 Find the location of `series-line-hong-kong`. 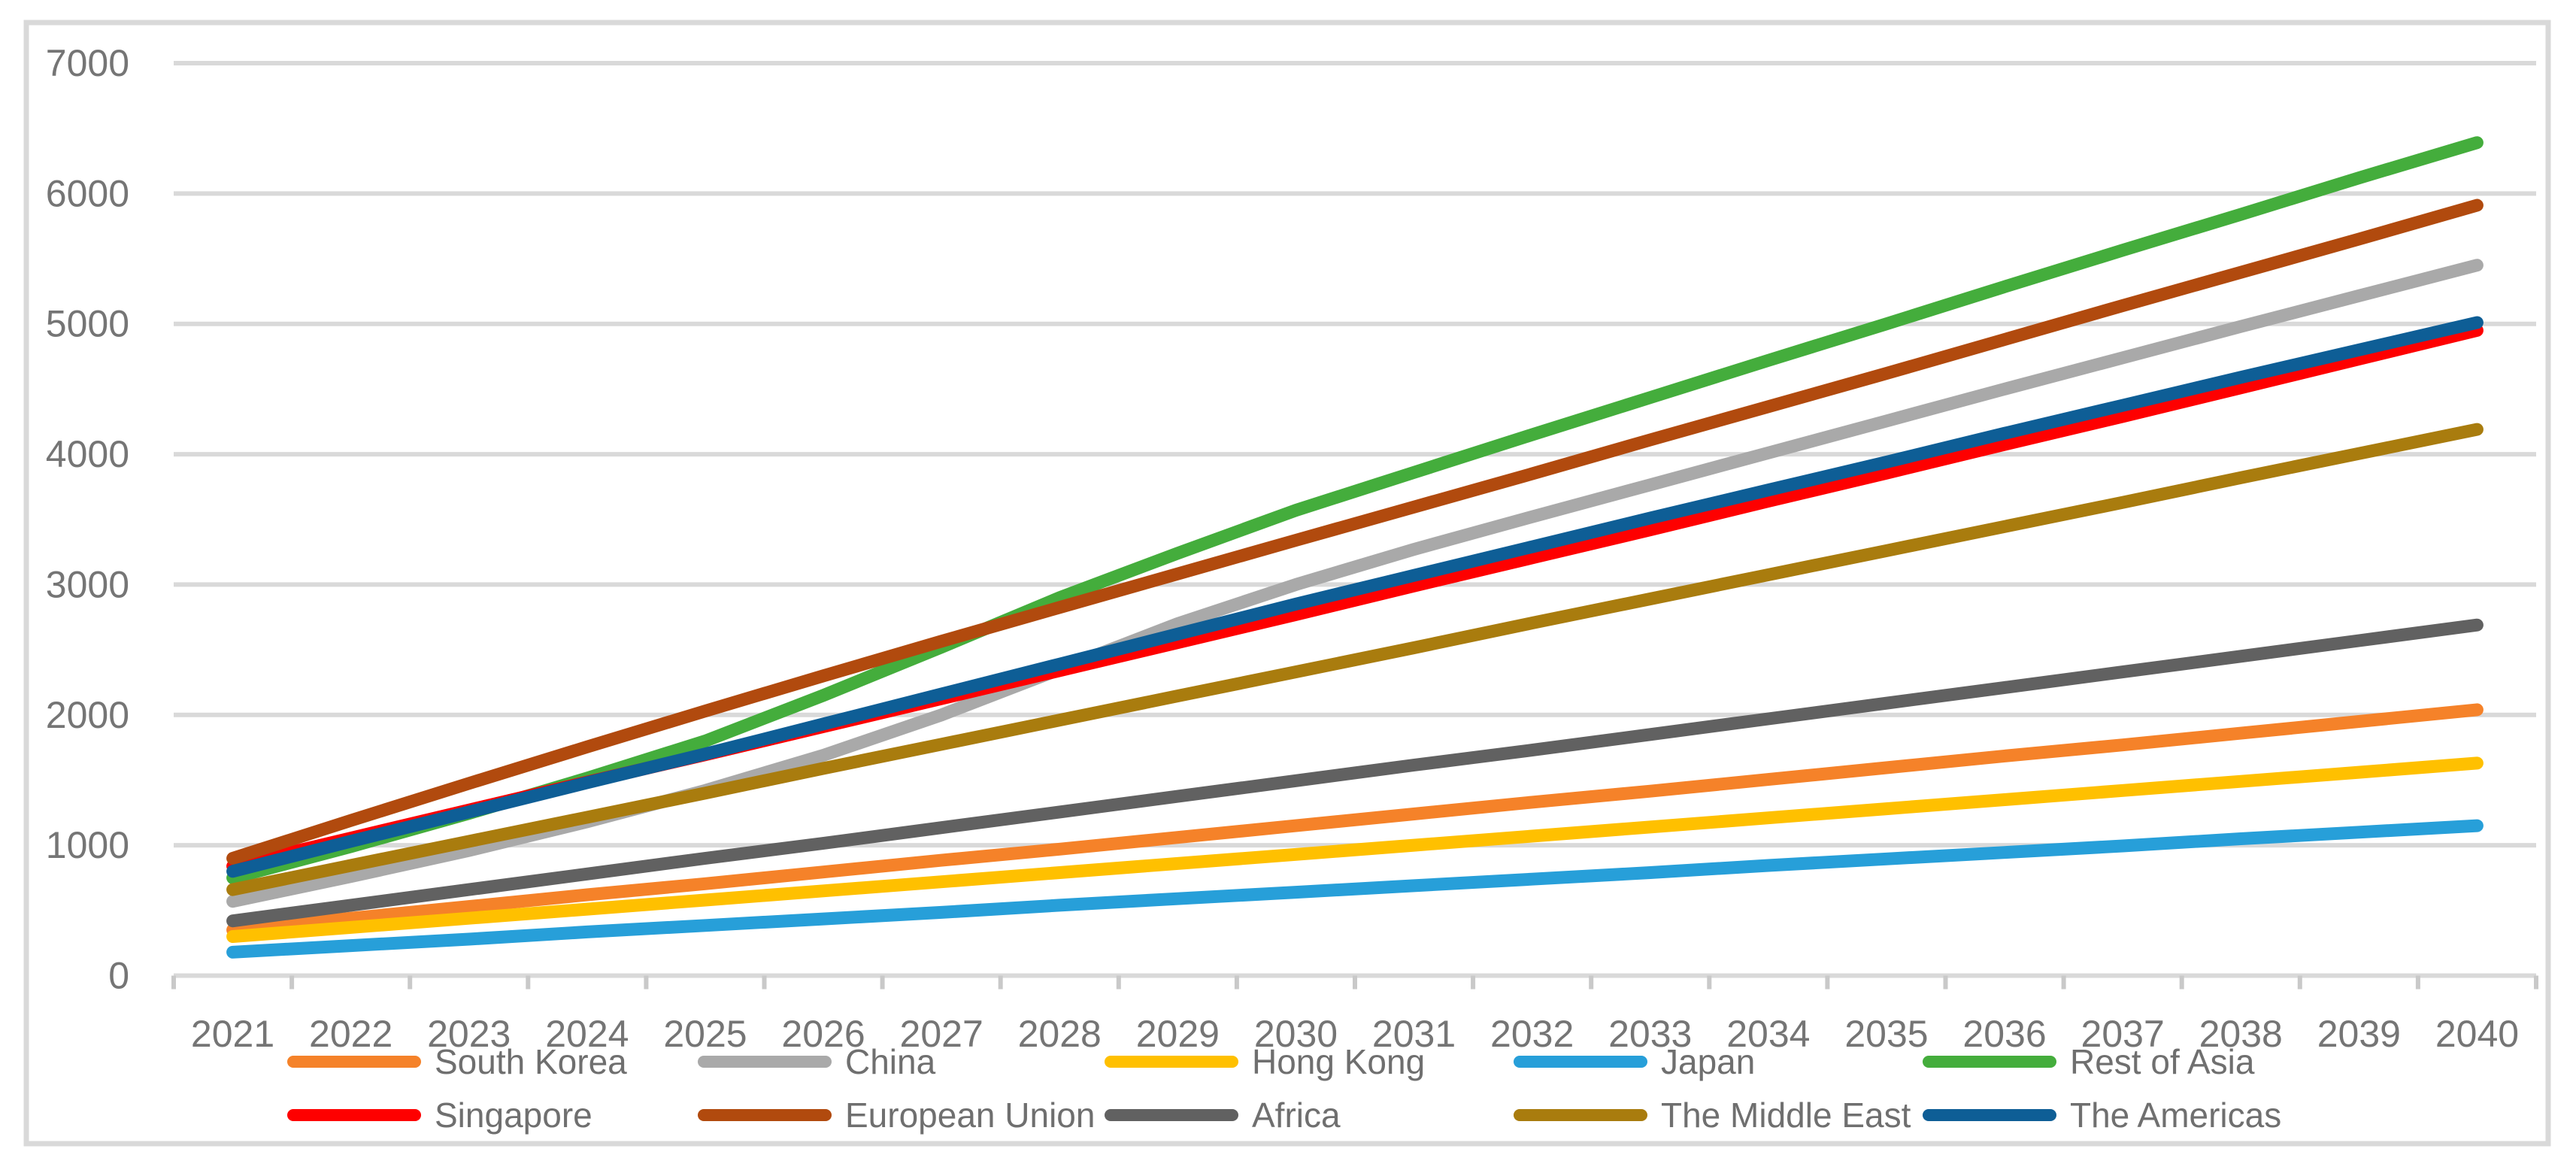

series-line-hong-kong is located at coordinates (1355, 849).